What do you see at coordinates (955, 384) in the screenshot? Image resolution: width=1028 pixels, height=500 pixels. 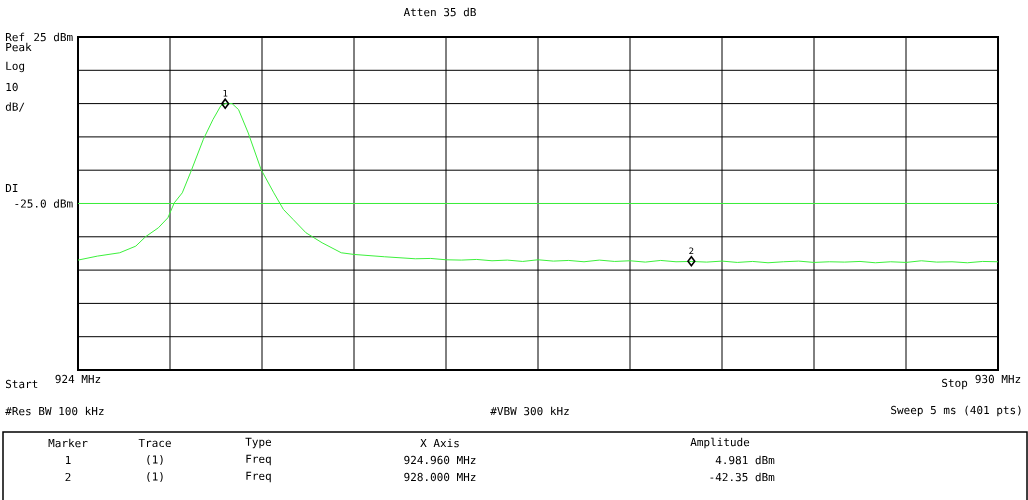 I see `text: Stop` at bounding box center [955, 384].